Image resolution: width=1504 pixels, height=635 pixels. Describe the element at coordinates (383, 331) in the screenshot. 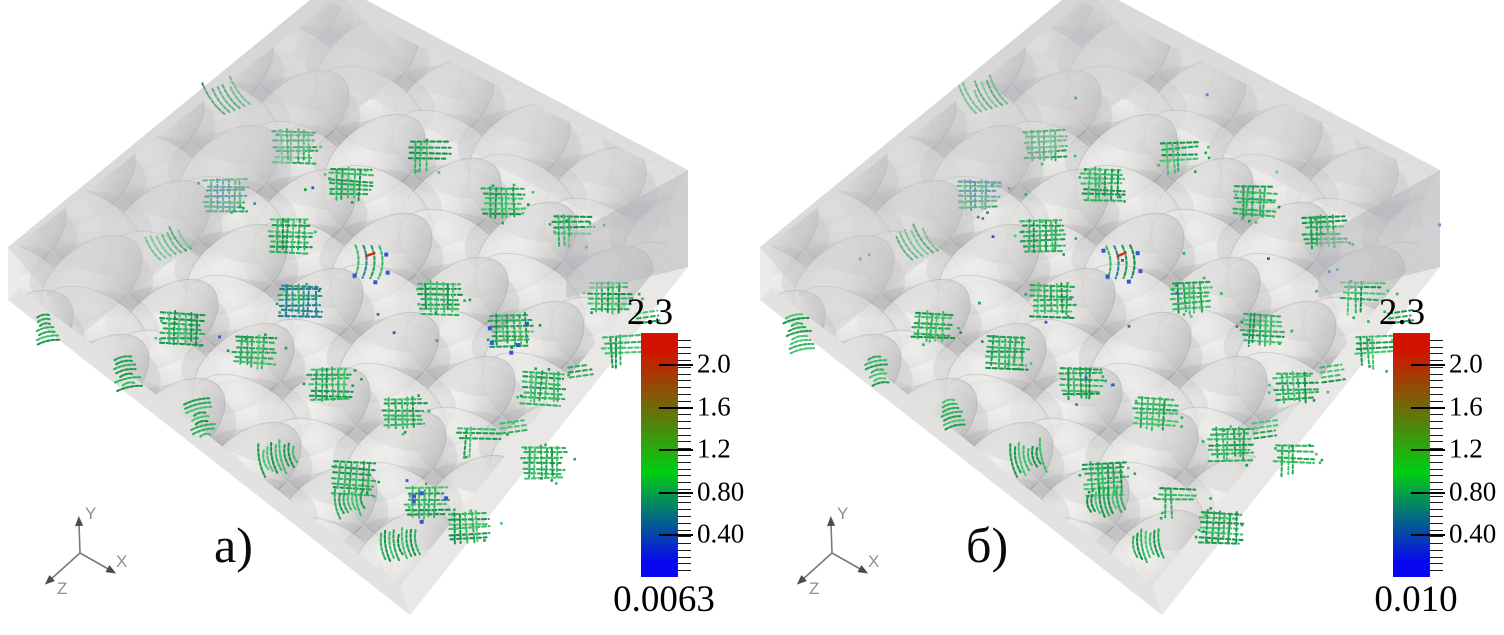

I see `stray-particles` at that location.